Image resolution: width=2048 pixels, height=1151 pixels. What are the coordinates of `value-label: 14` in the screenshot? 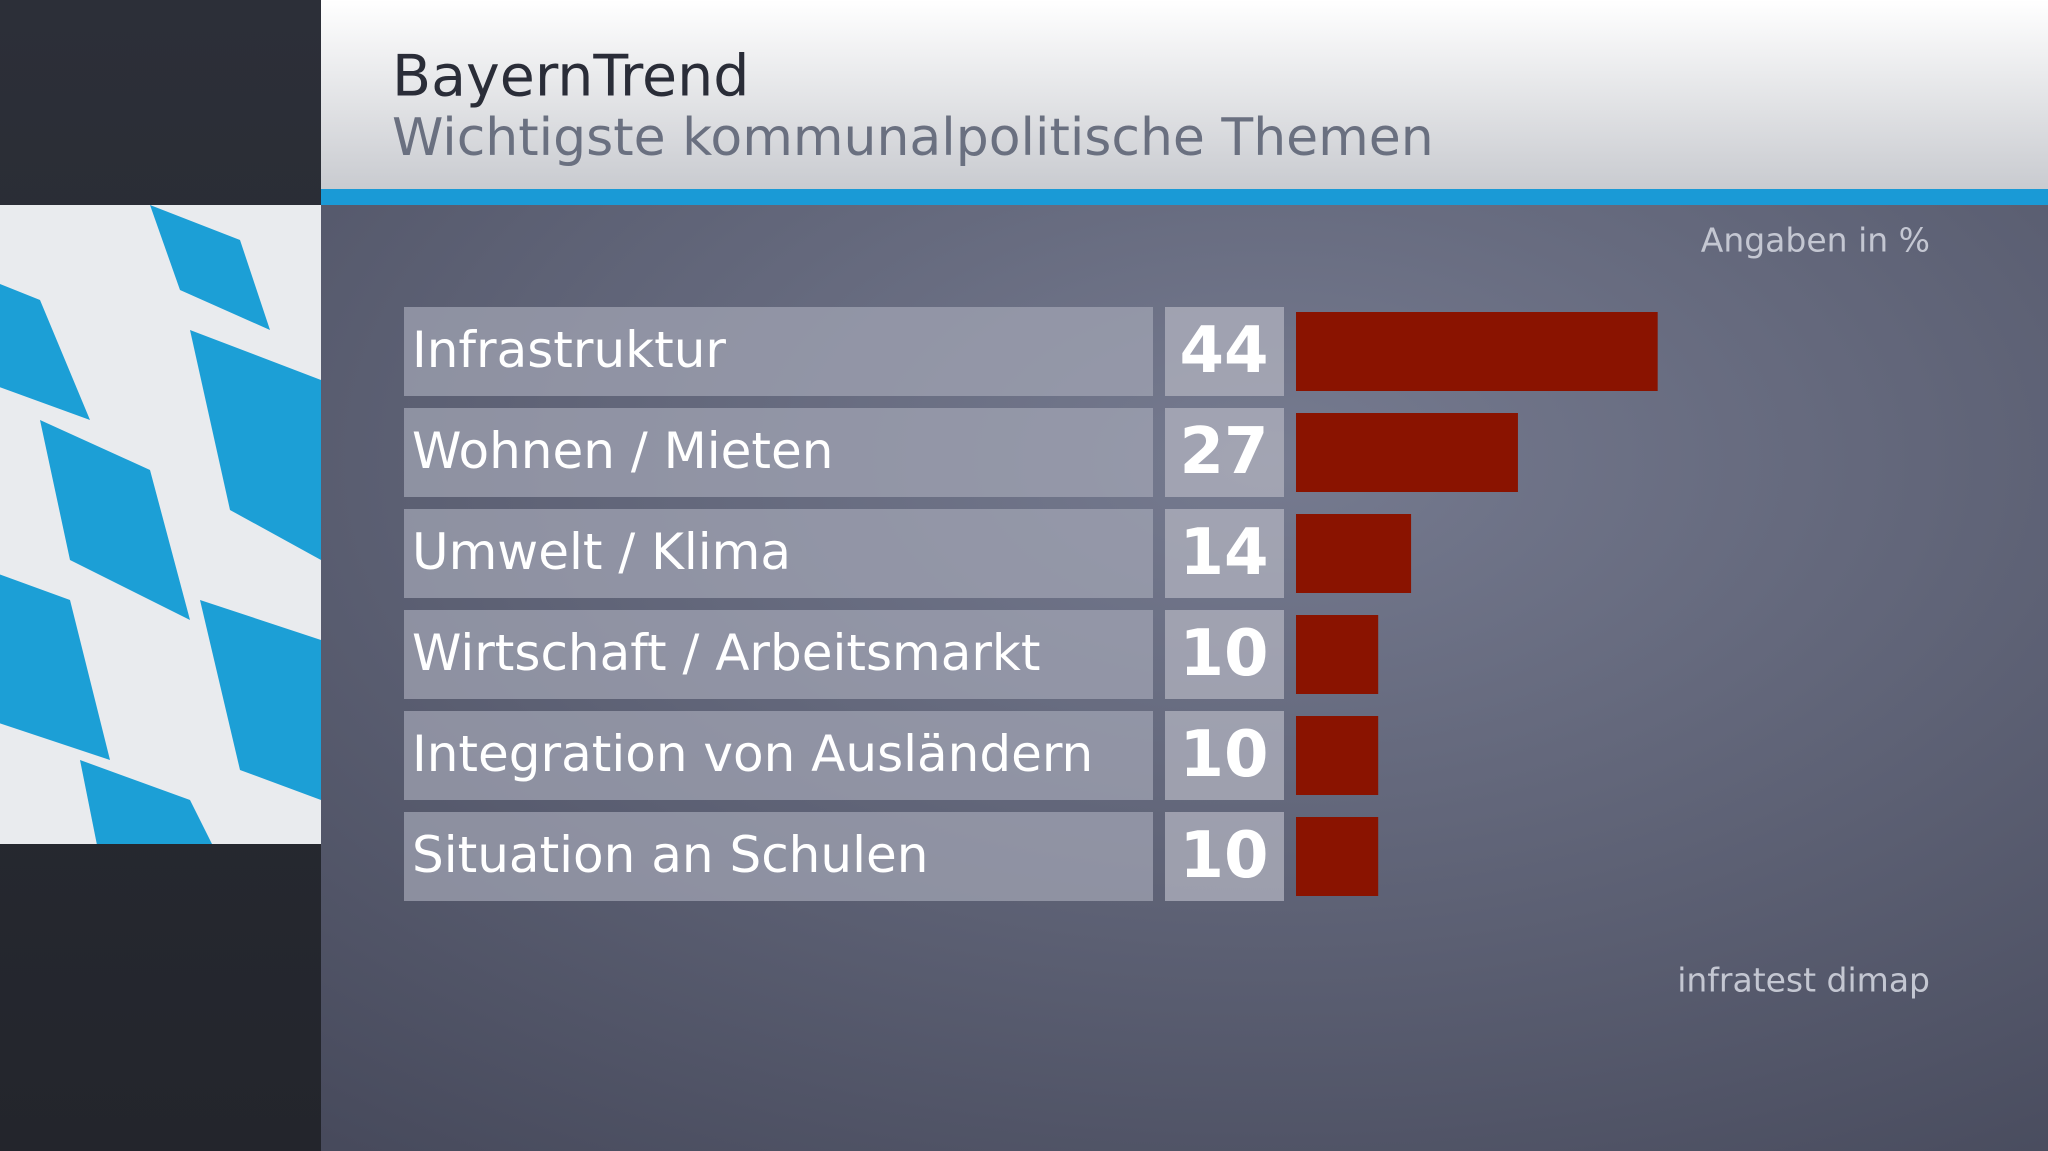 It's located at (1223, 553).